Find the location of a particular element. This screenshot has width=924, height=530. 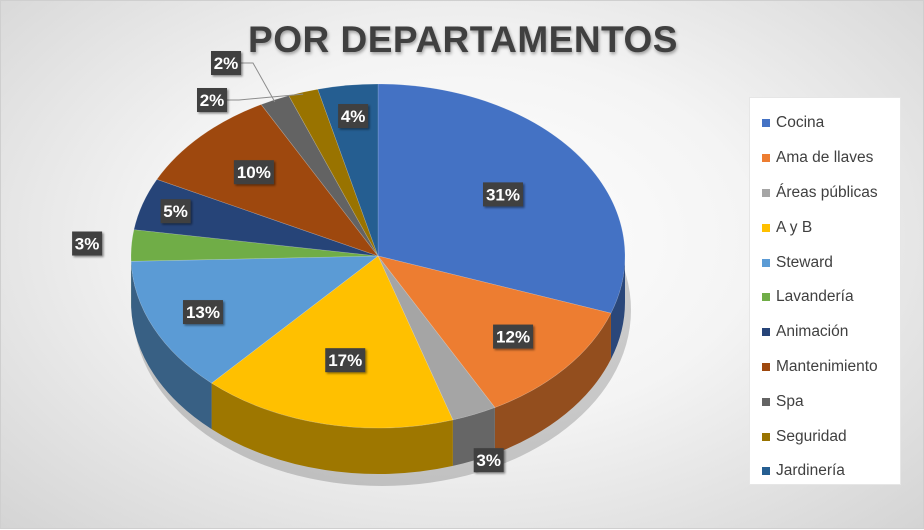

legend-label: Mantenimiento is located at coordinates (827, 367).